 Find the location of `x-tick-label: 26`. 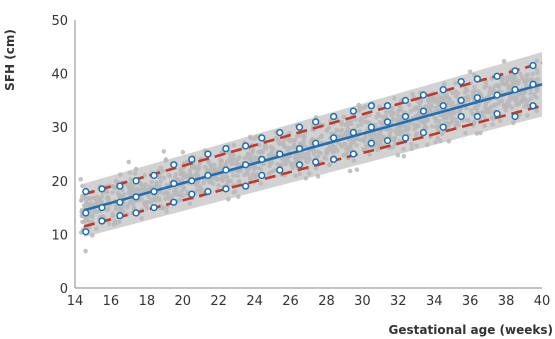

x-tick-label: 26 is located at coordinates (290, 301).